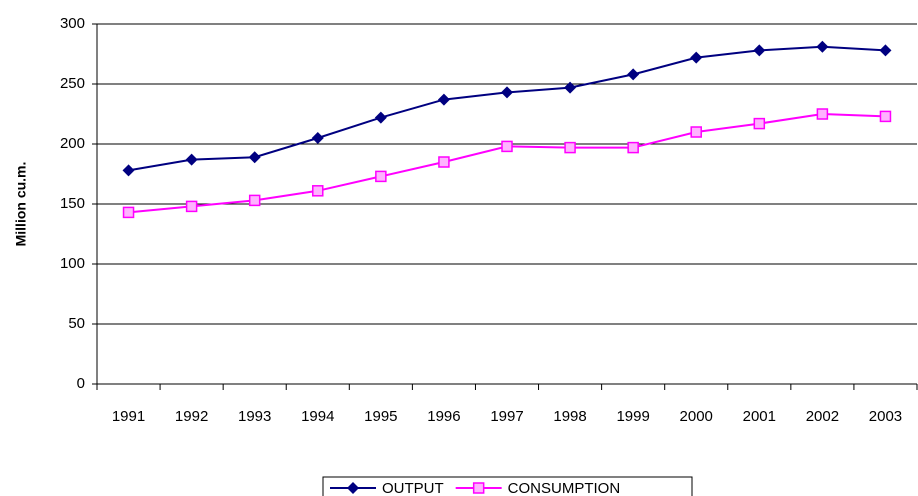 The image size is (918, 496). Describe the element at coordinates (443, 416) in the screenshot. I see `x-tick-label: 1996` at that location.